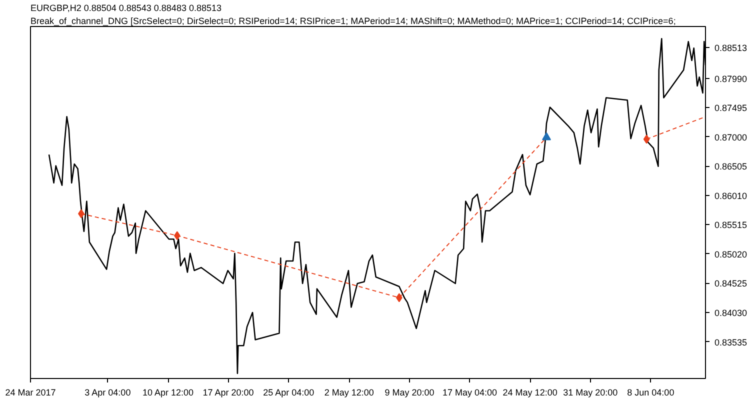 Image resolution: width=750 pixels, height=400 pixels. Describe the element at coordinates (731, 195) in the screenshot. I see `y-tick-label: 0.86010` at that location.